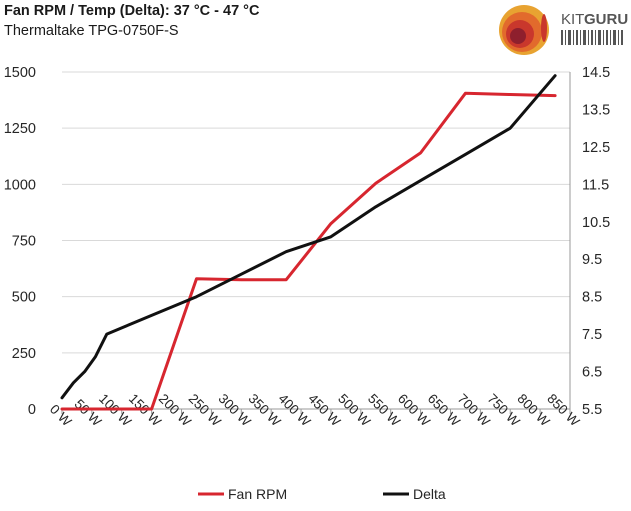 The height and width of the screenshot is (511, 631). Describe the element at coordinates (24, 298) in the screenshot. I see `y-left-tick-label: 500` at that location.